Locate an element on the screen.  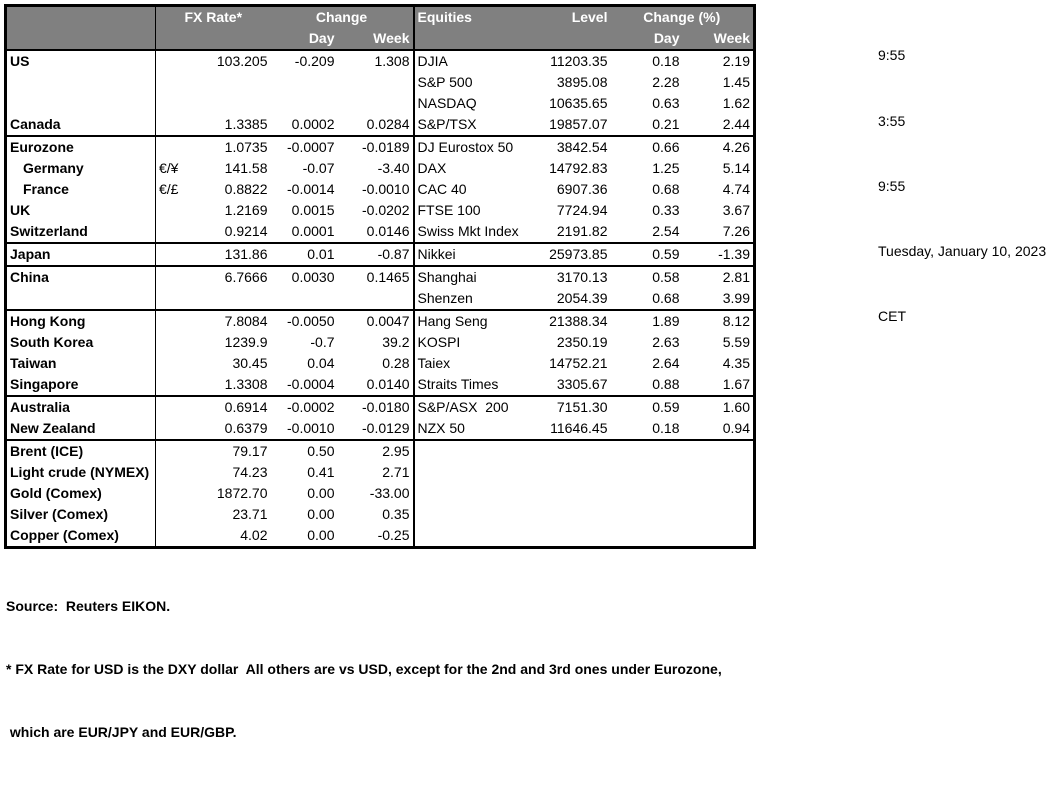
equity-level-cell: 3895.08 is located at coordinates (582, 82).